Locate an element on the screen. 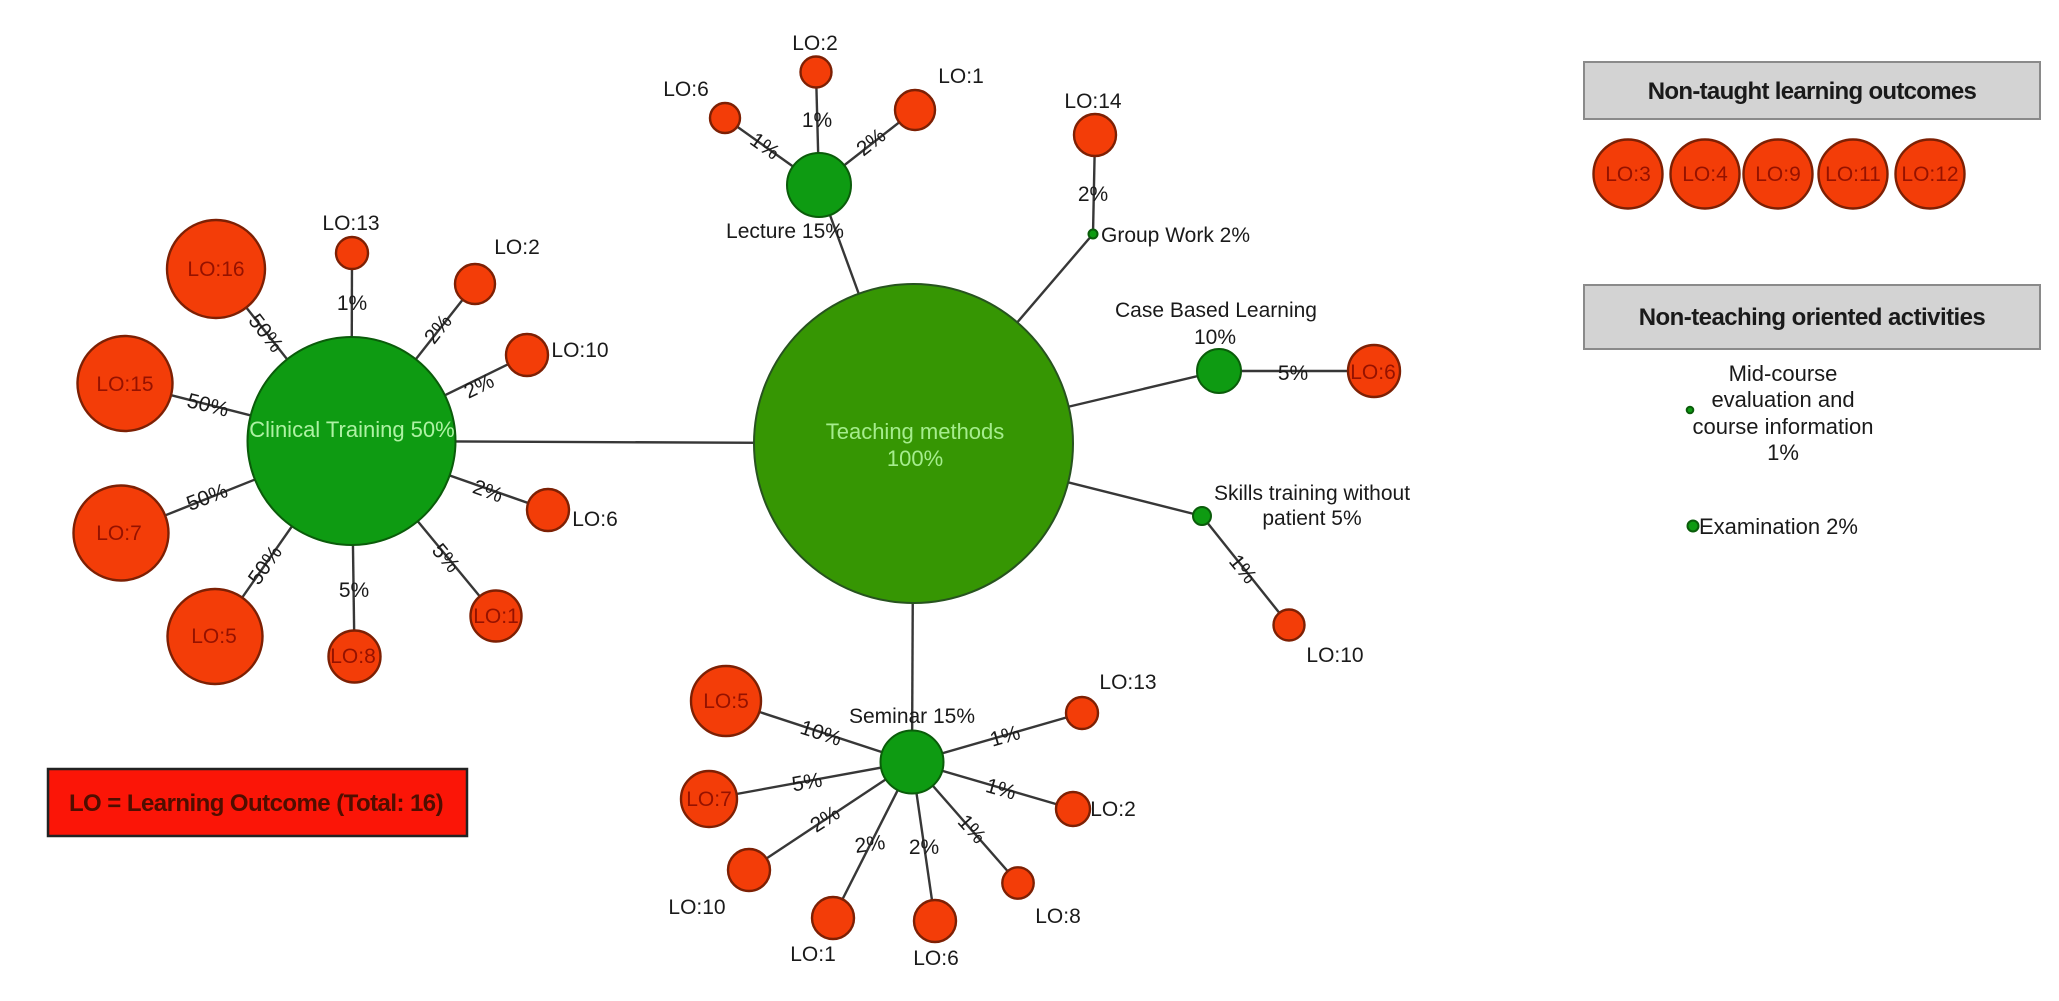 This screenshot has width=2059, height=1001. svg-text: Teaching methods is located at coordinates (915, 431).